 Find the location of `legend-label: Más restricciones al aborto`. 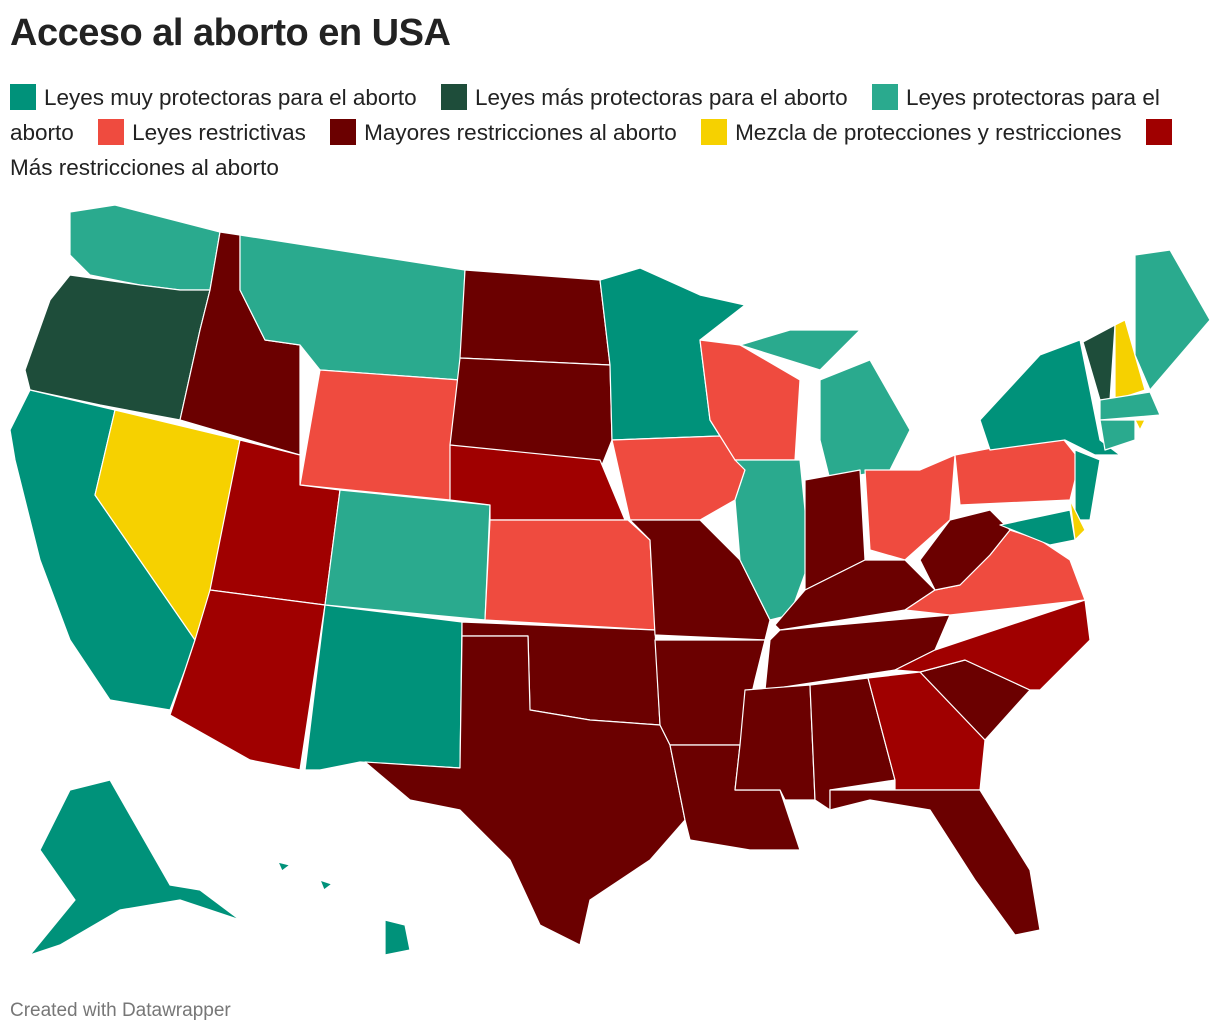

legend-label: Más restricciones al aborto is located at coordinates (144, 167).